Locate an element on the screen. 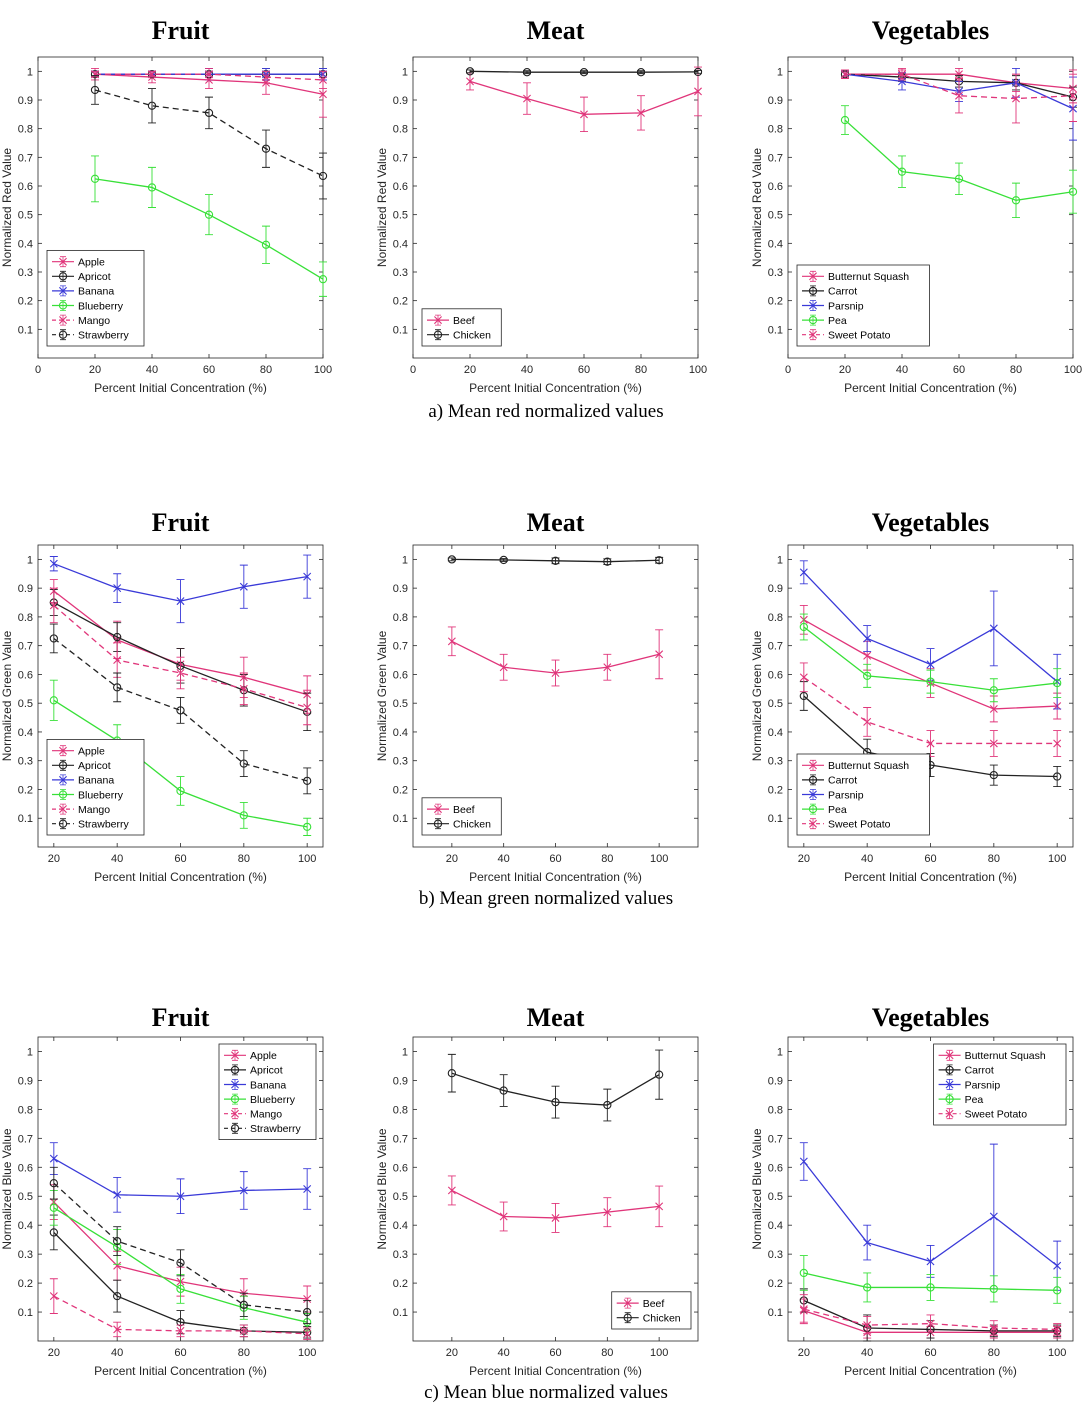  y-axis-label: Normalized Blue Value is located at coordinates (757, 1188).